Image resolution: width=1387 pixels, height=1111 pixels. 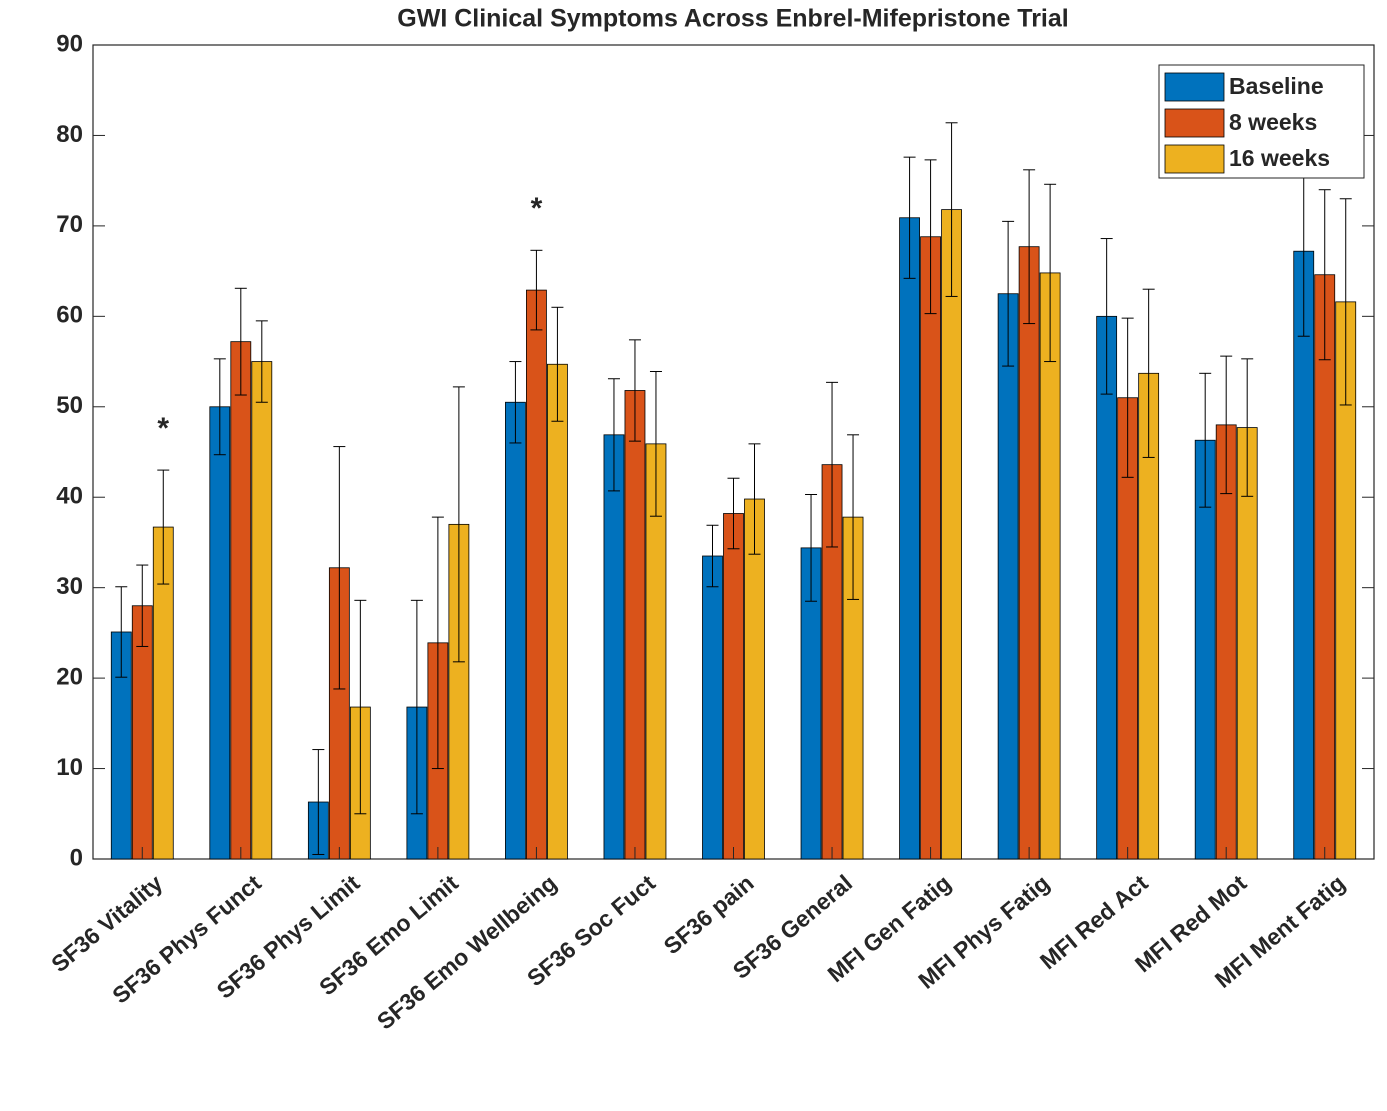 I want to click on legend: Baseline 8 weeks 16 weeks, so click(x=1261, y=121).